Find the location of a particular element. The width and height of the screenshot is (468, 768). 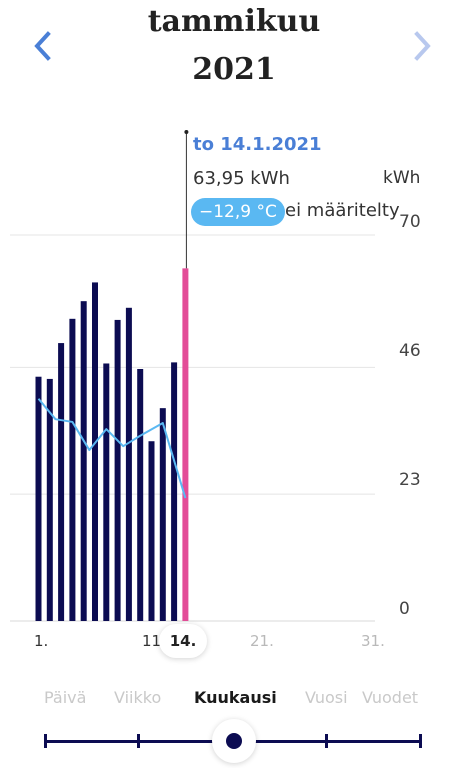

period-slider-knob is located at coordinates (234, 741).